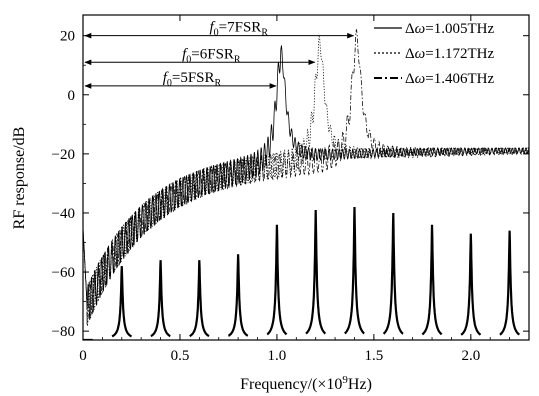 This screenshot has width=539, height=396. I want to click on x-axis-title: Frequency/(×109Hz), so click(306, 383).